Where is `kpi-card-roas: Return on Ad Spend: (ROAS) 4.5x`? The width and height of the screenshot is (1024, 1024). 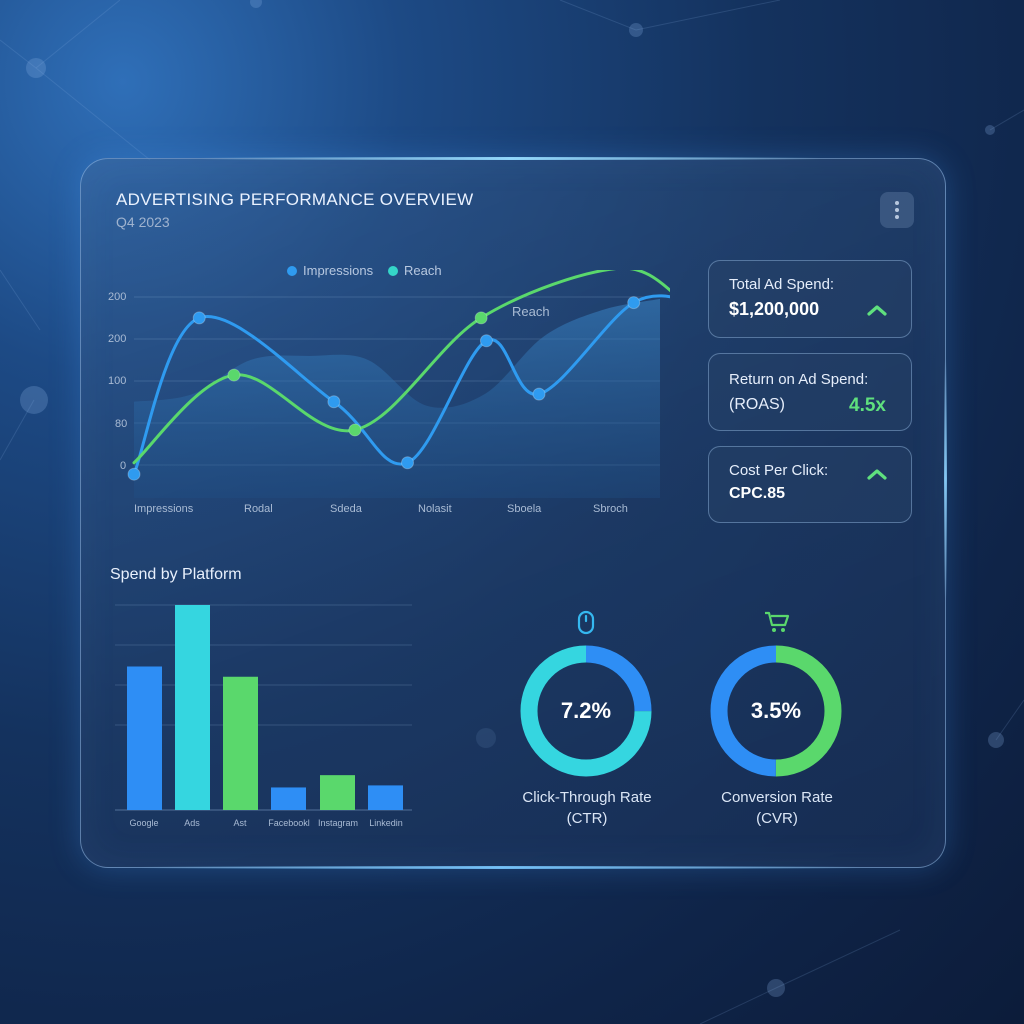
kpi-card-roas: Return on Ad Spend: (ROAS) 4.5x is located at coordinates (810, 392).